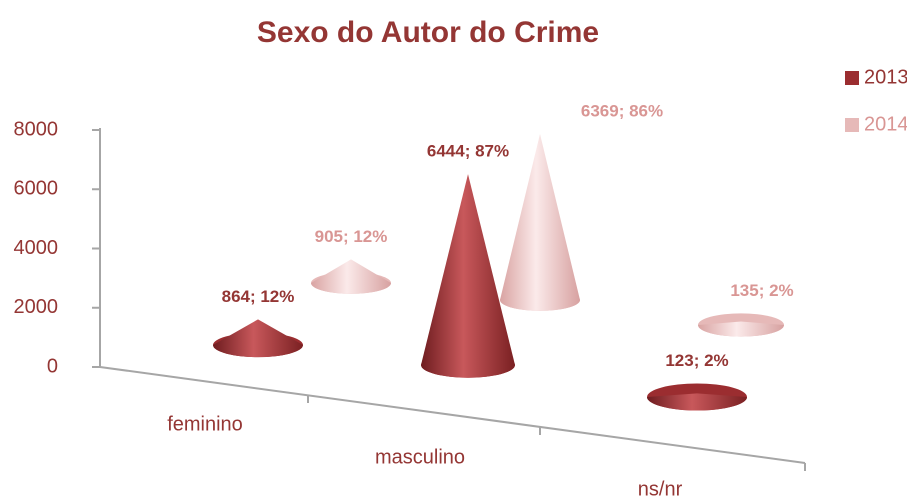 The image size is (907, 498). Describe the element at coordinates (696, 360) in the screenshot. I see `value-label: 123; 2%` at that location.